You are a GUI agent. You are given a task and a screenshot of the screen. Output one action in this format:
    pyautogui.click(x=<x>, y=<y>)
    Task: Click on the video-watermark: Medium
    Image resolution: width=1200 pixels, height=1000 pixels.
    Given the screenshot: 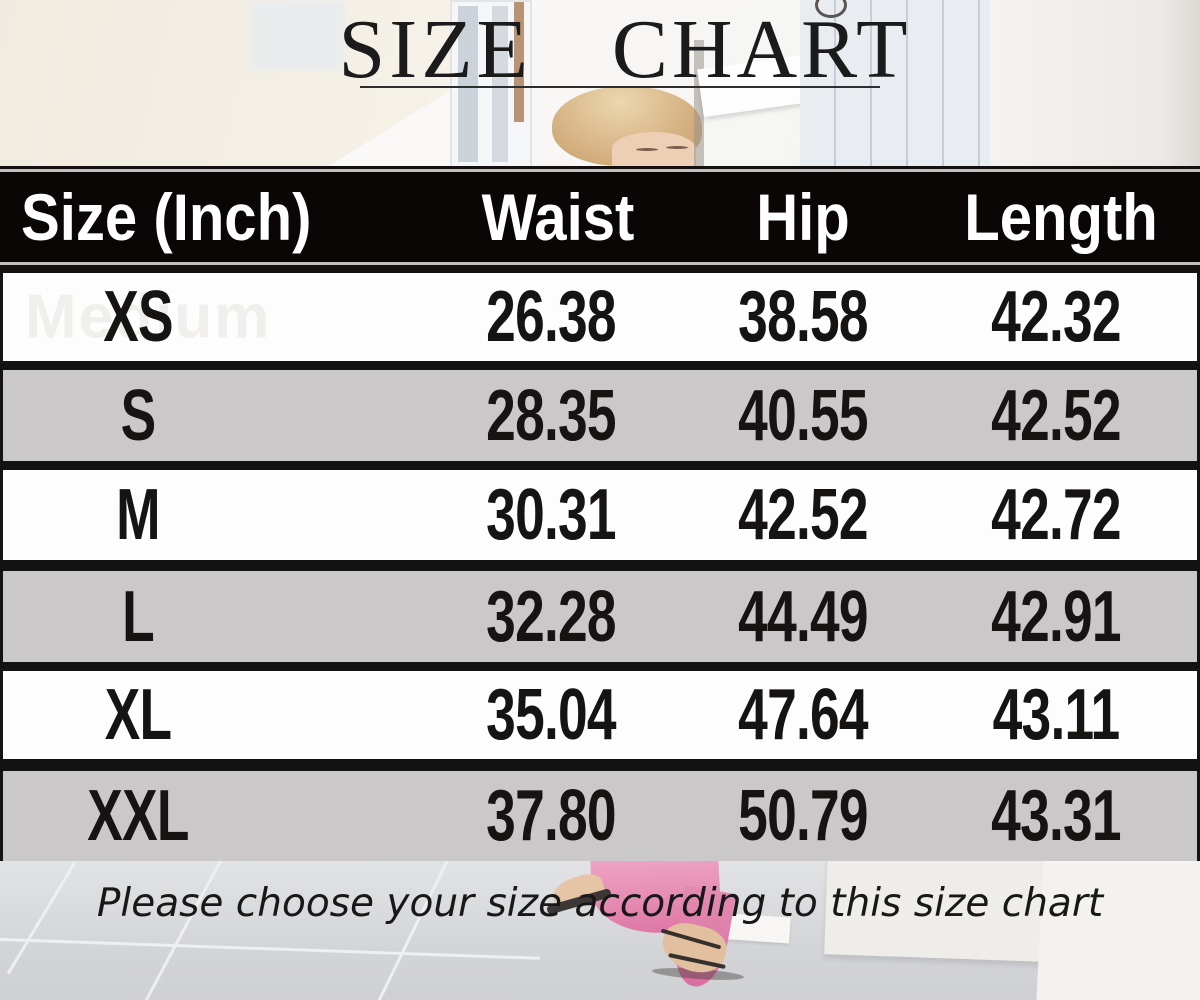 What is the action you would take?
    pyautogui.click(x=148, y=317)
    